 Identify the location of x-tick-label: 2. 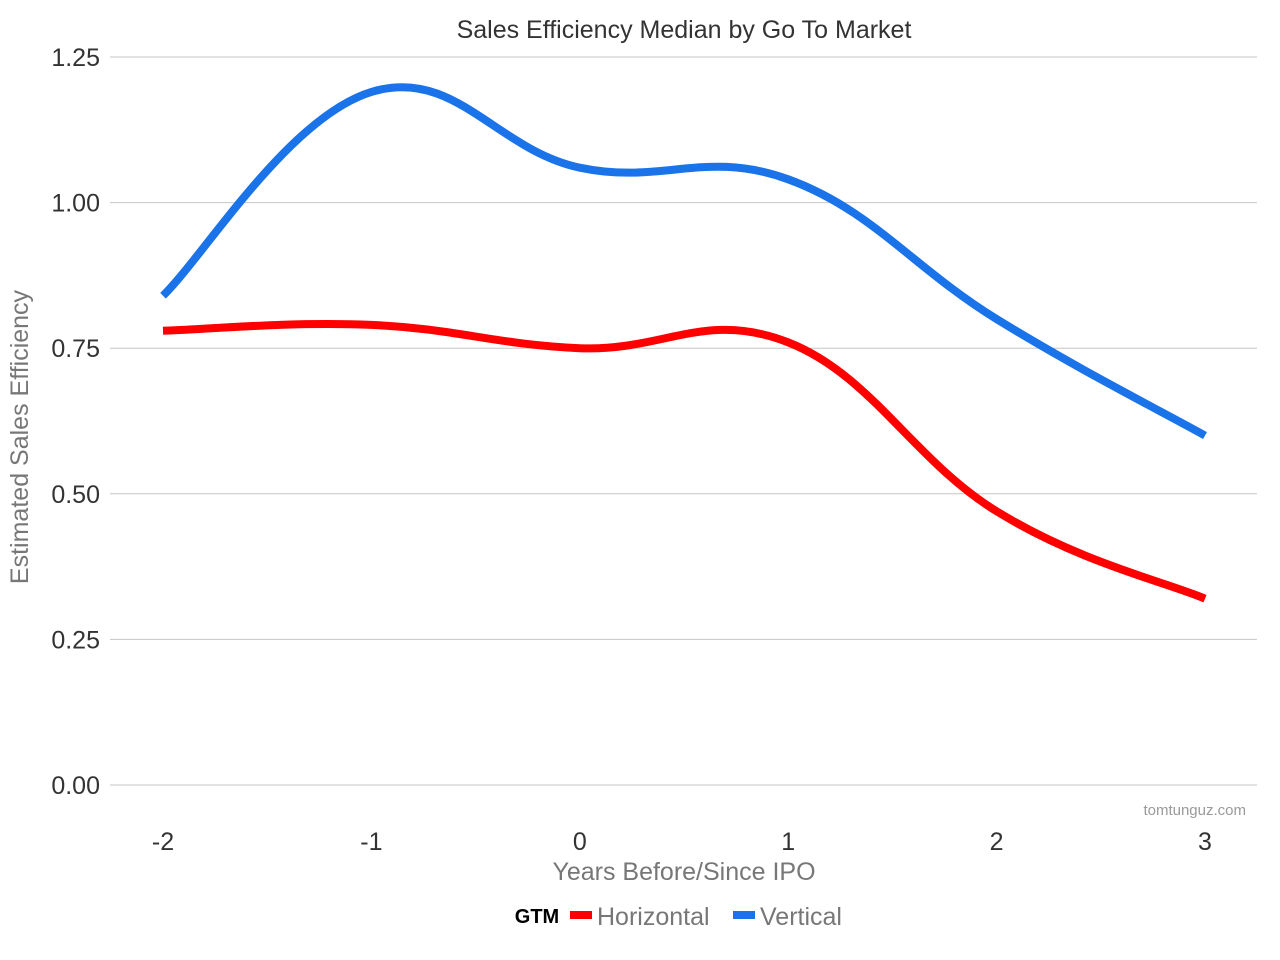
(997, 842).